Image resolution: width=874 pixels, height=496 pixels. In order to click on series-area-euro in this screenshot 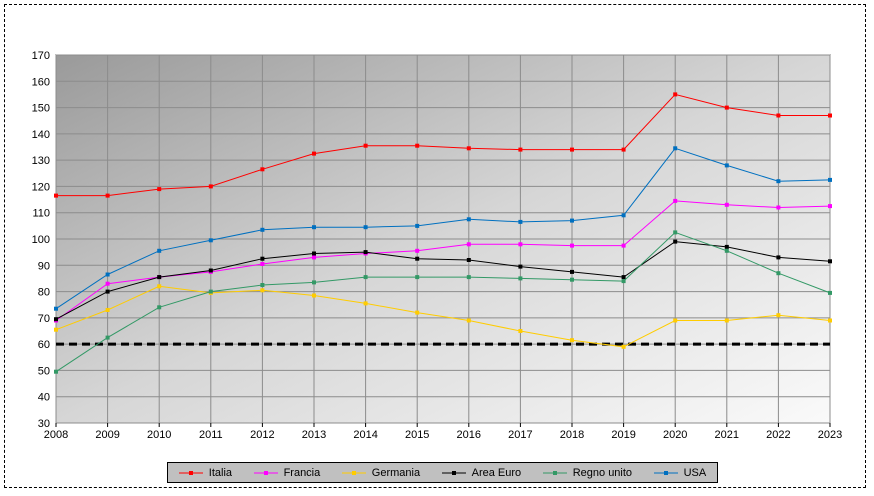, I will do `click(443, 280)`.